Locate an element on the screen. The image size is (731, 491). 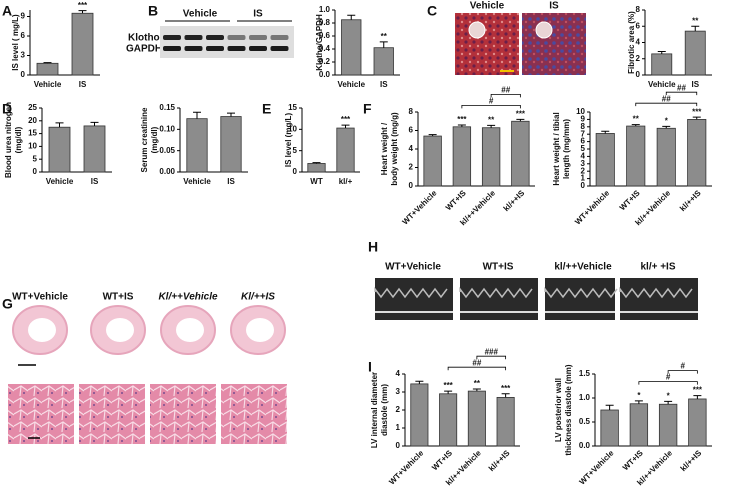
echo-trace is located at coordinates (411, 292).